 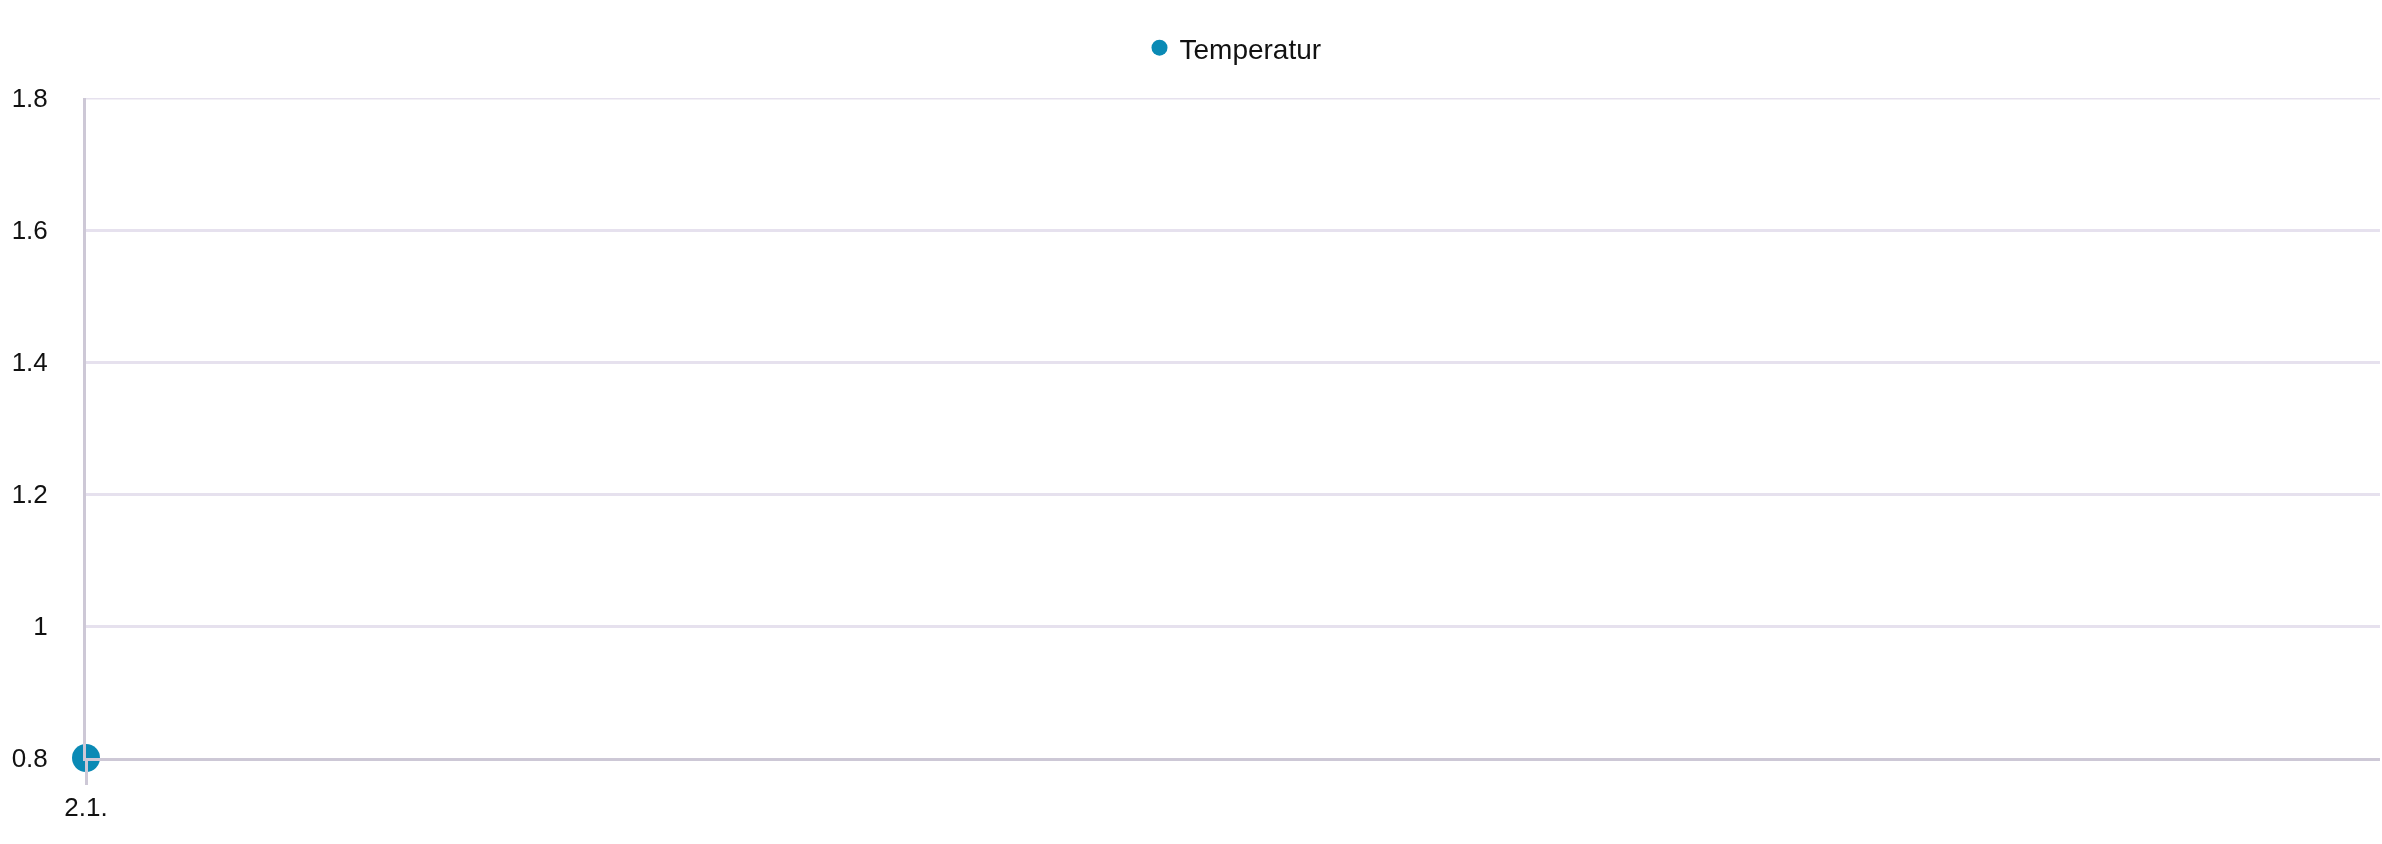 I want to click on y-tick-label: 1.4, so click(x=29, y=362).